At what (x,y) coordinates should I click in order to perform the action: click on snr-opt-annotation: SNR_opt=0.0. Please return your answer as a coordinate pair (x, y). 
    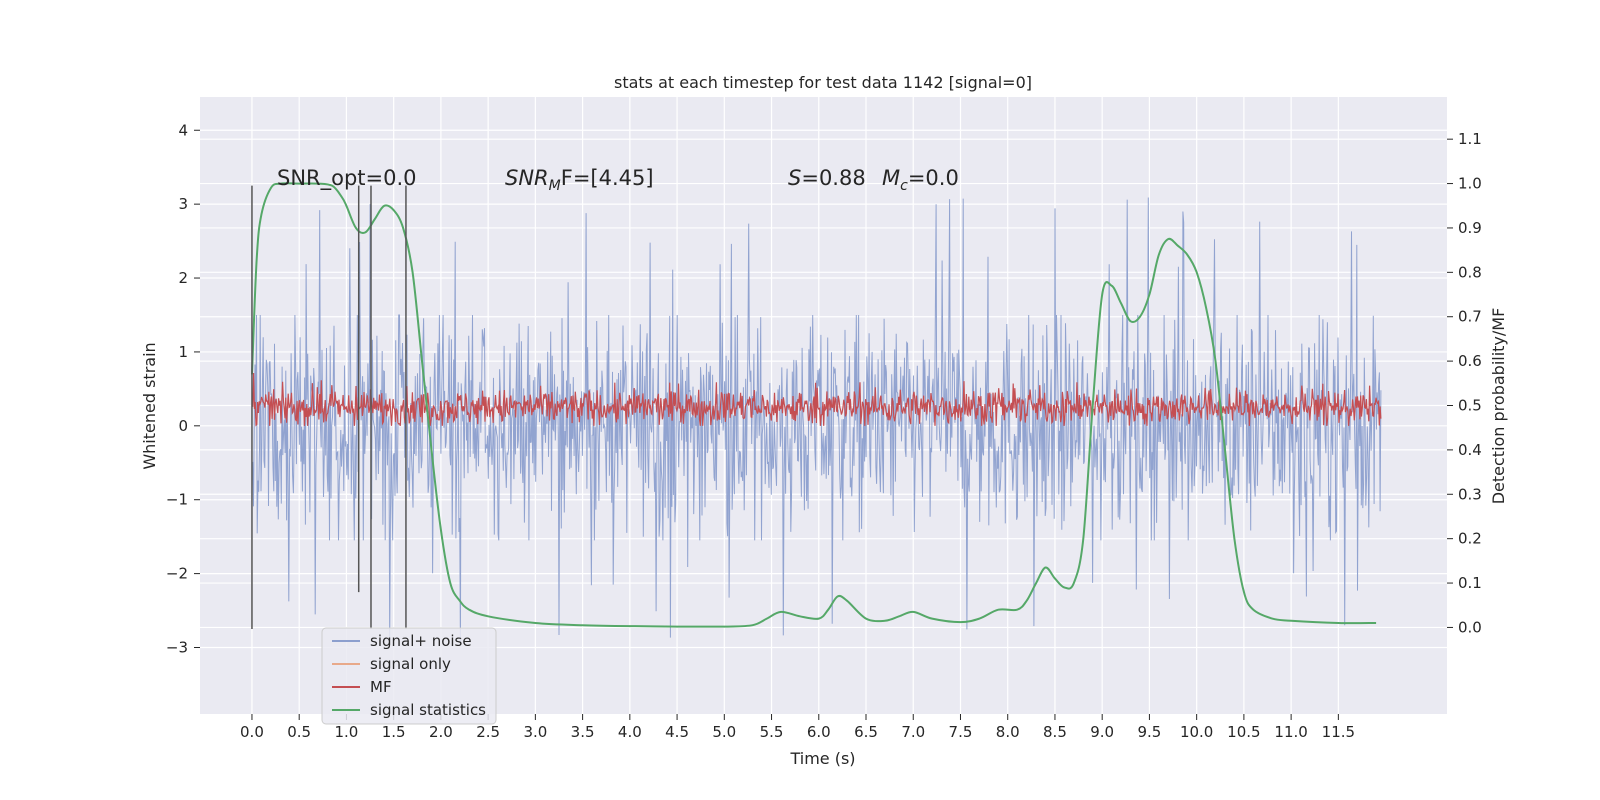
    Looking at the image, I should click on (347, 178).